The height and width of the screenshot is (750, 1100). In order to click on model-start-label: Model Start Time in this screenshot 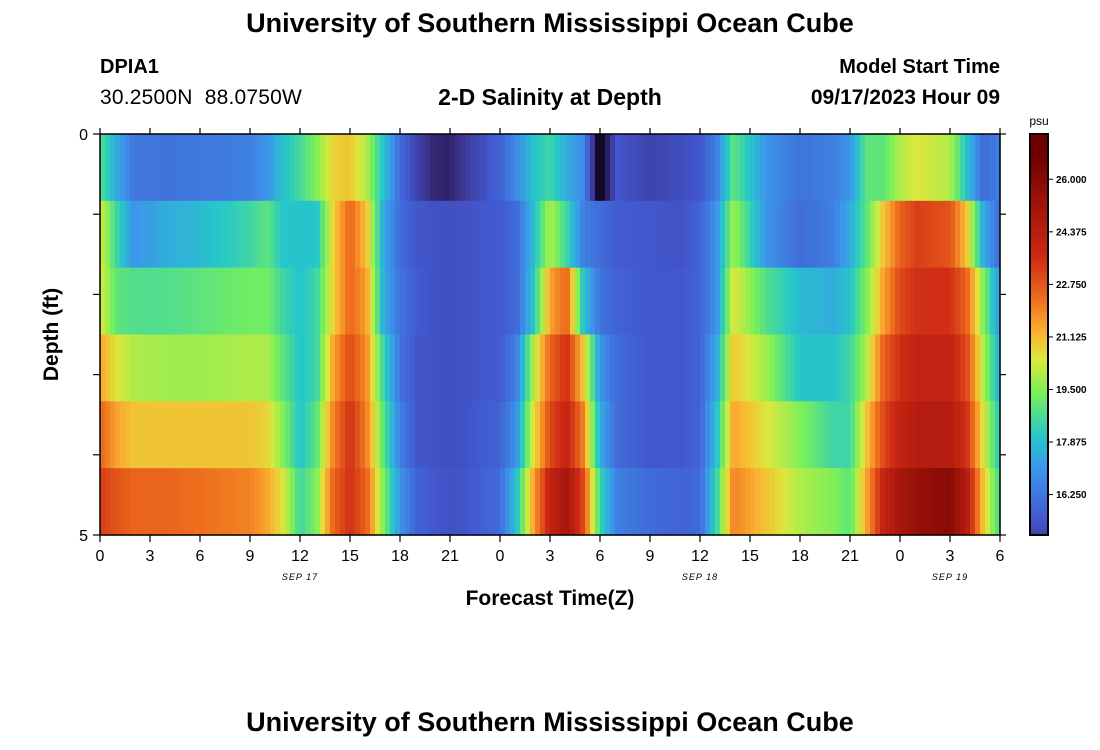, I will do `click(919, 67)`.